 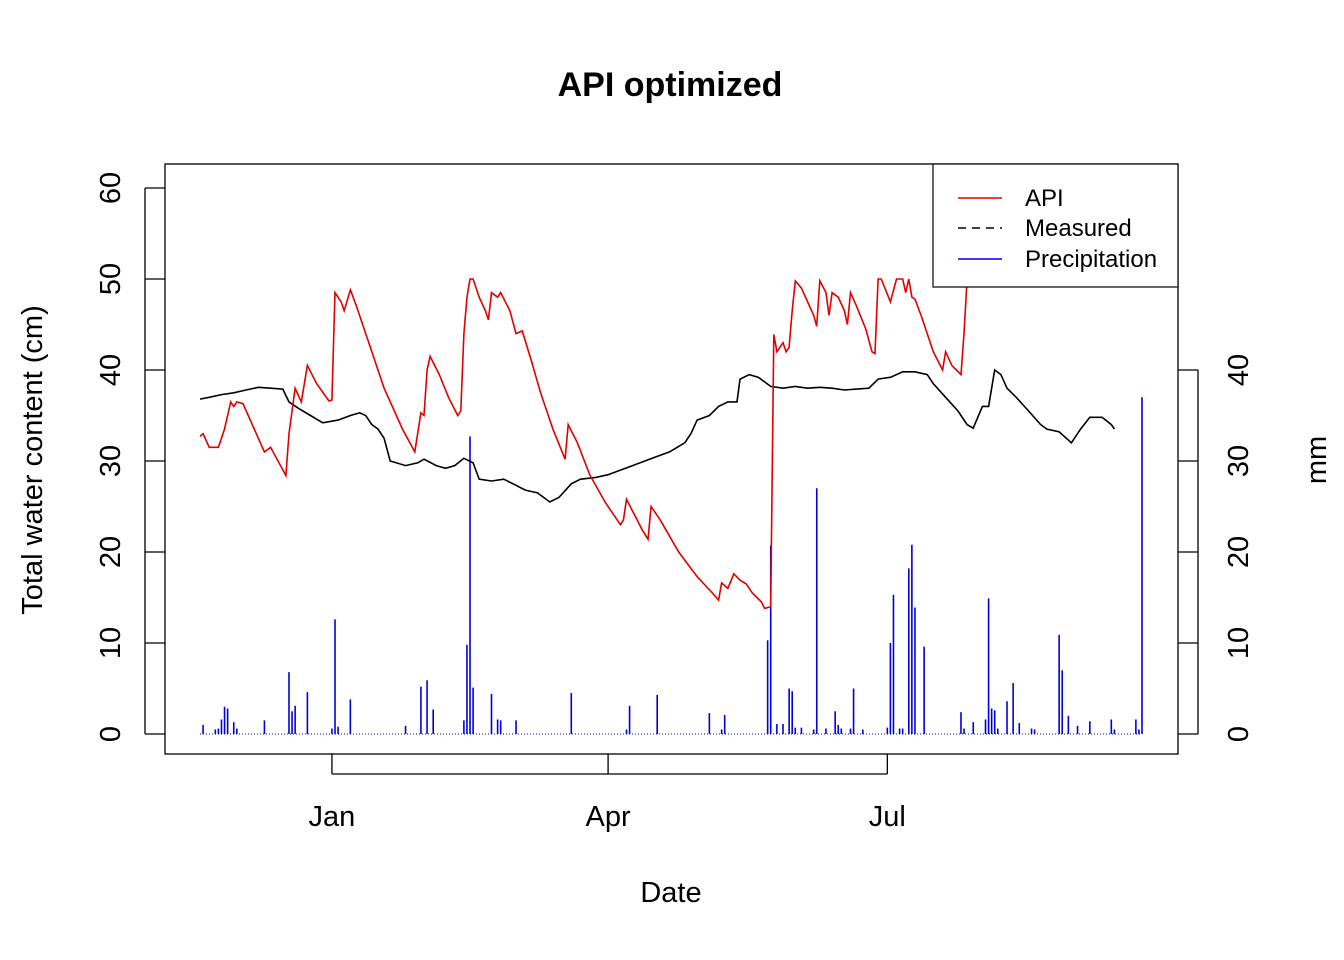 What do you see at coordinates (111, 643) in the screenshot?
I see `y-tick-label: 10` at bounding box center [111, 643].